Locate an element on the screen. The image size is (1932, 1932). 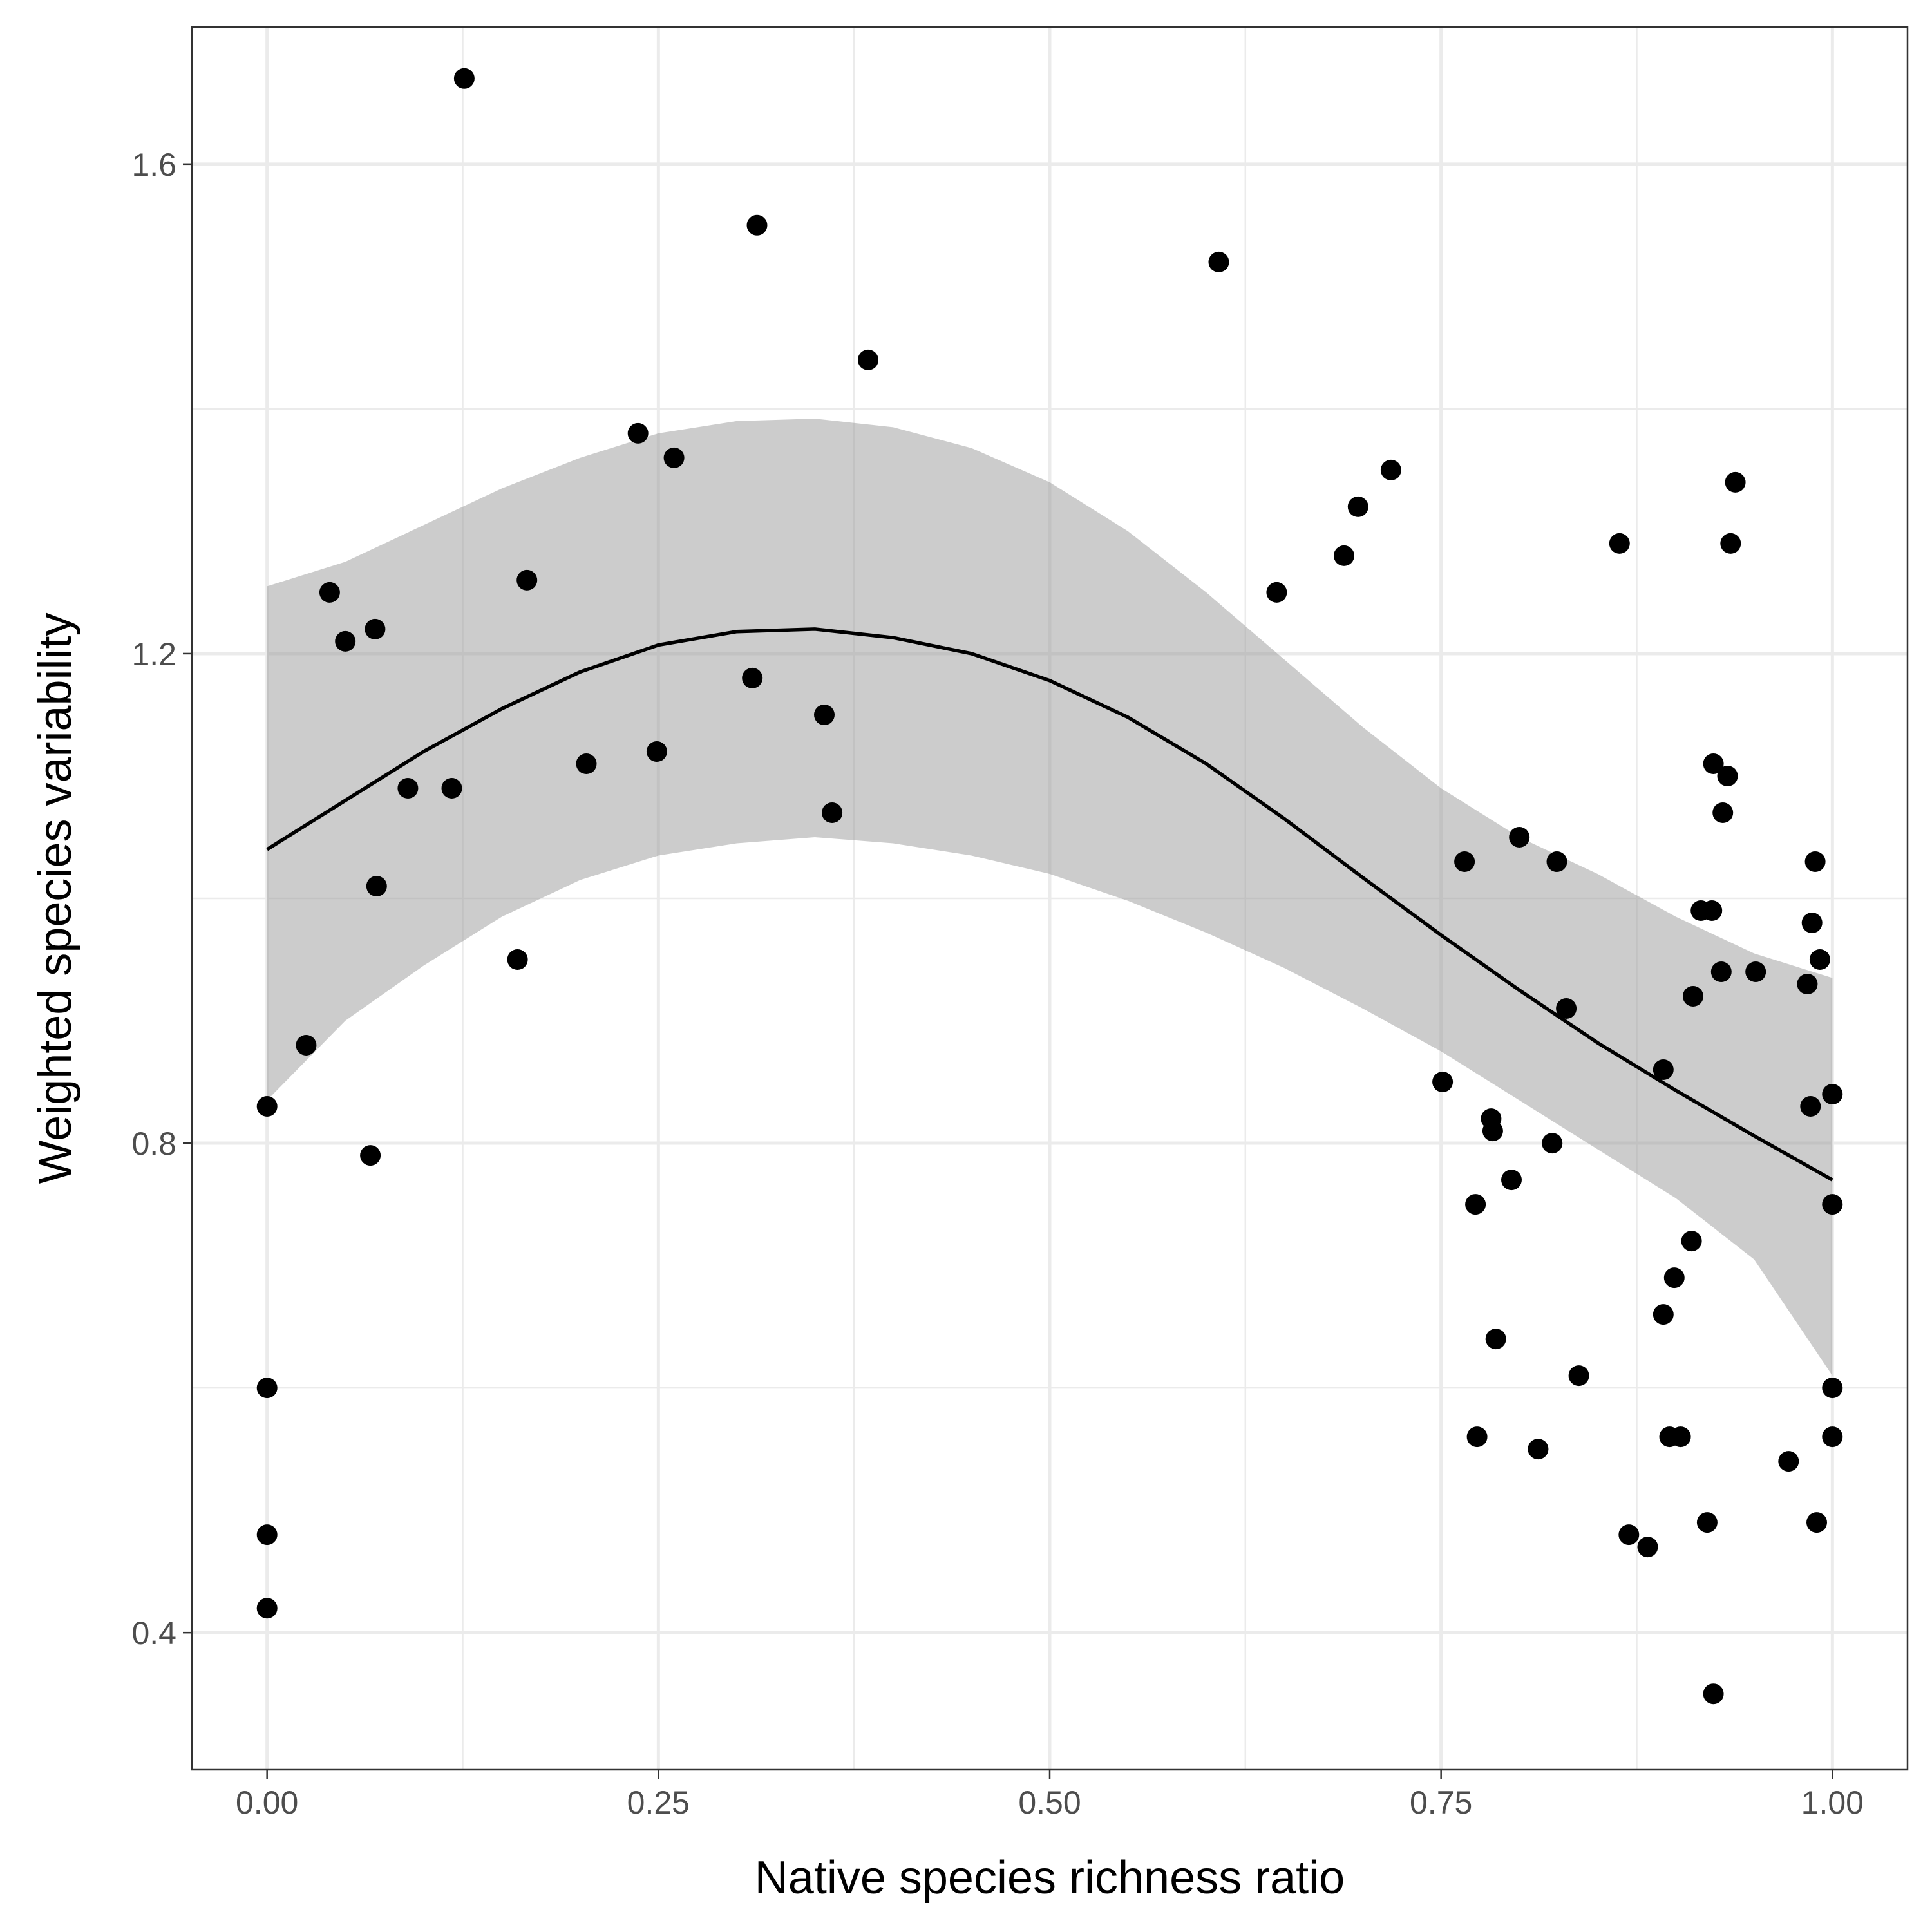
y-tick-label: 1.2 is located at coordinates (153, 654).